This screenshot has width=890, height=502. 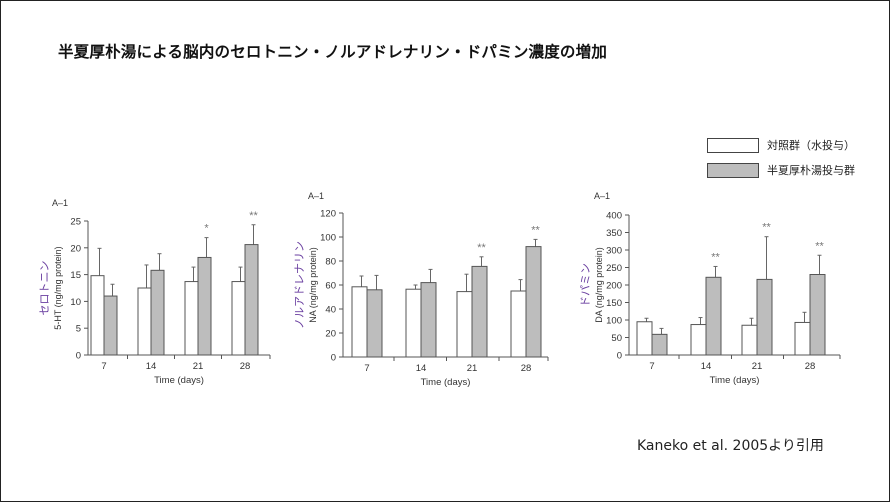 I want to click on y-tick-label: 150, so click(x=614, y=303).